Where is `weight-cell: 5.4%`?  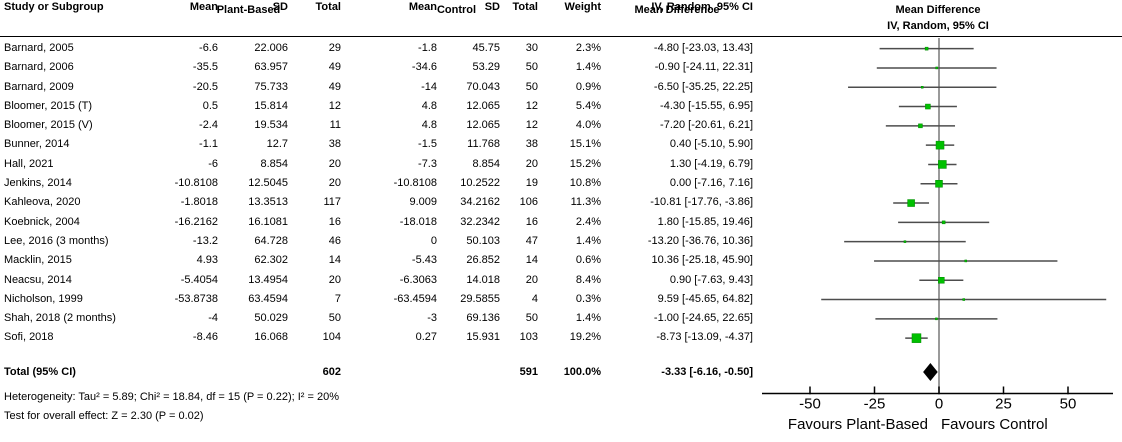
weight-cell: 5.4% is located at coordinates (588, 105).